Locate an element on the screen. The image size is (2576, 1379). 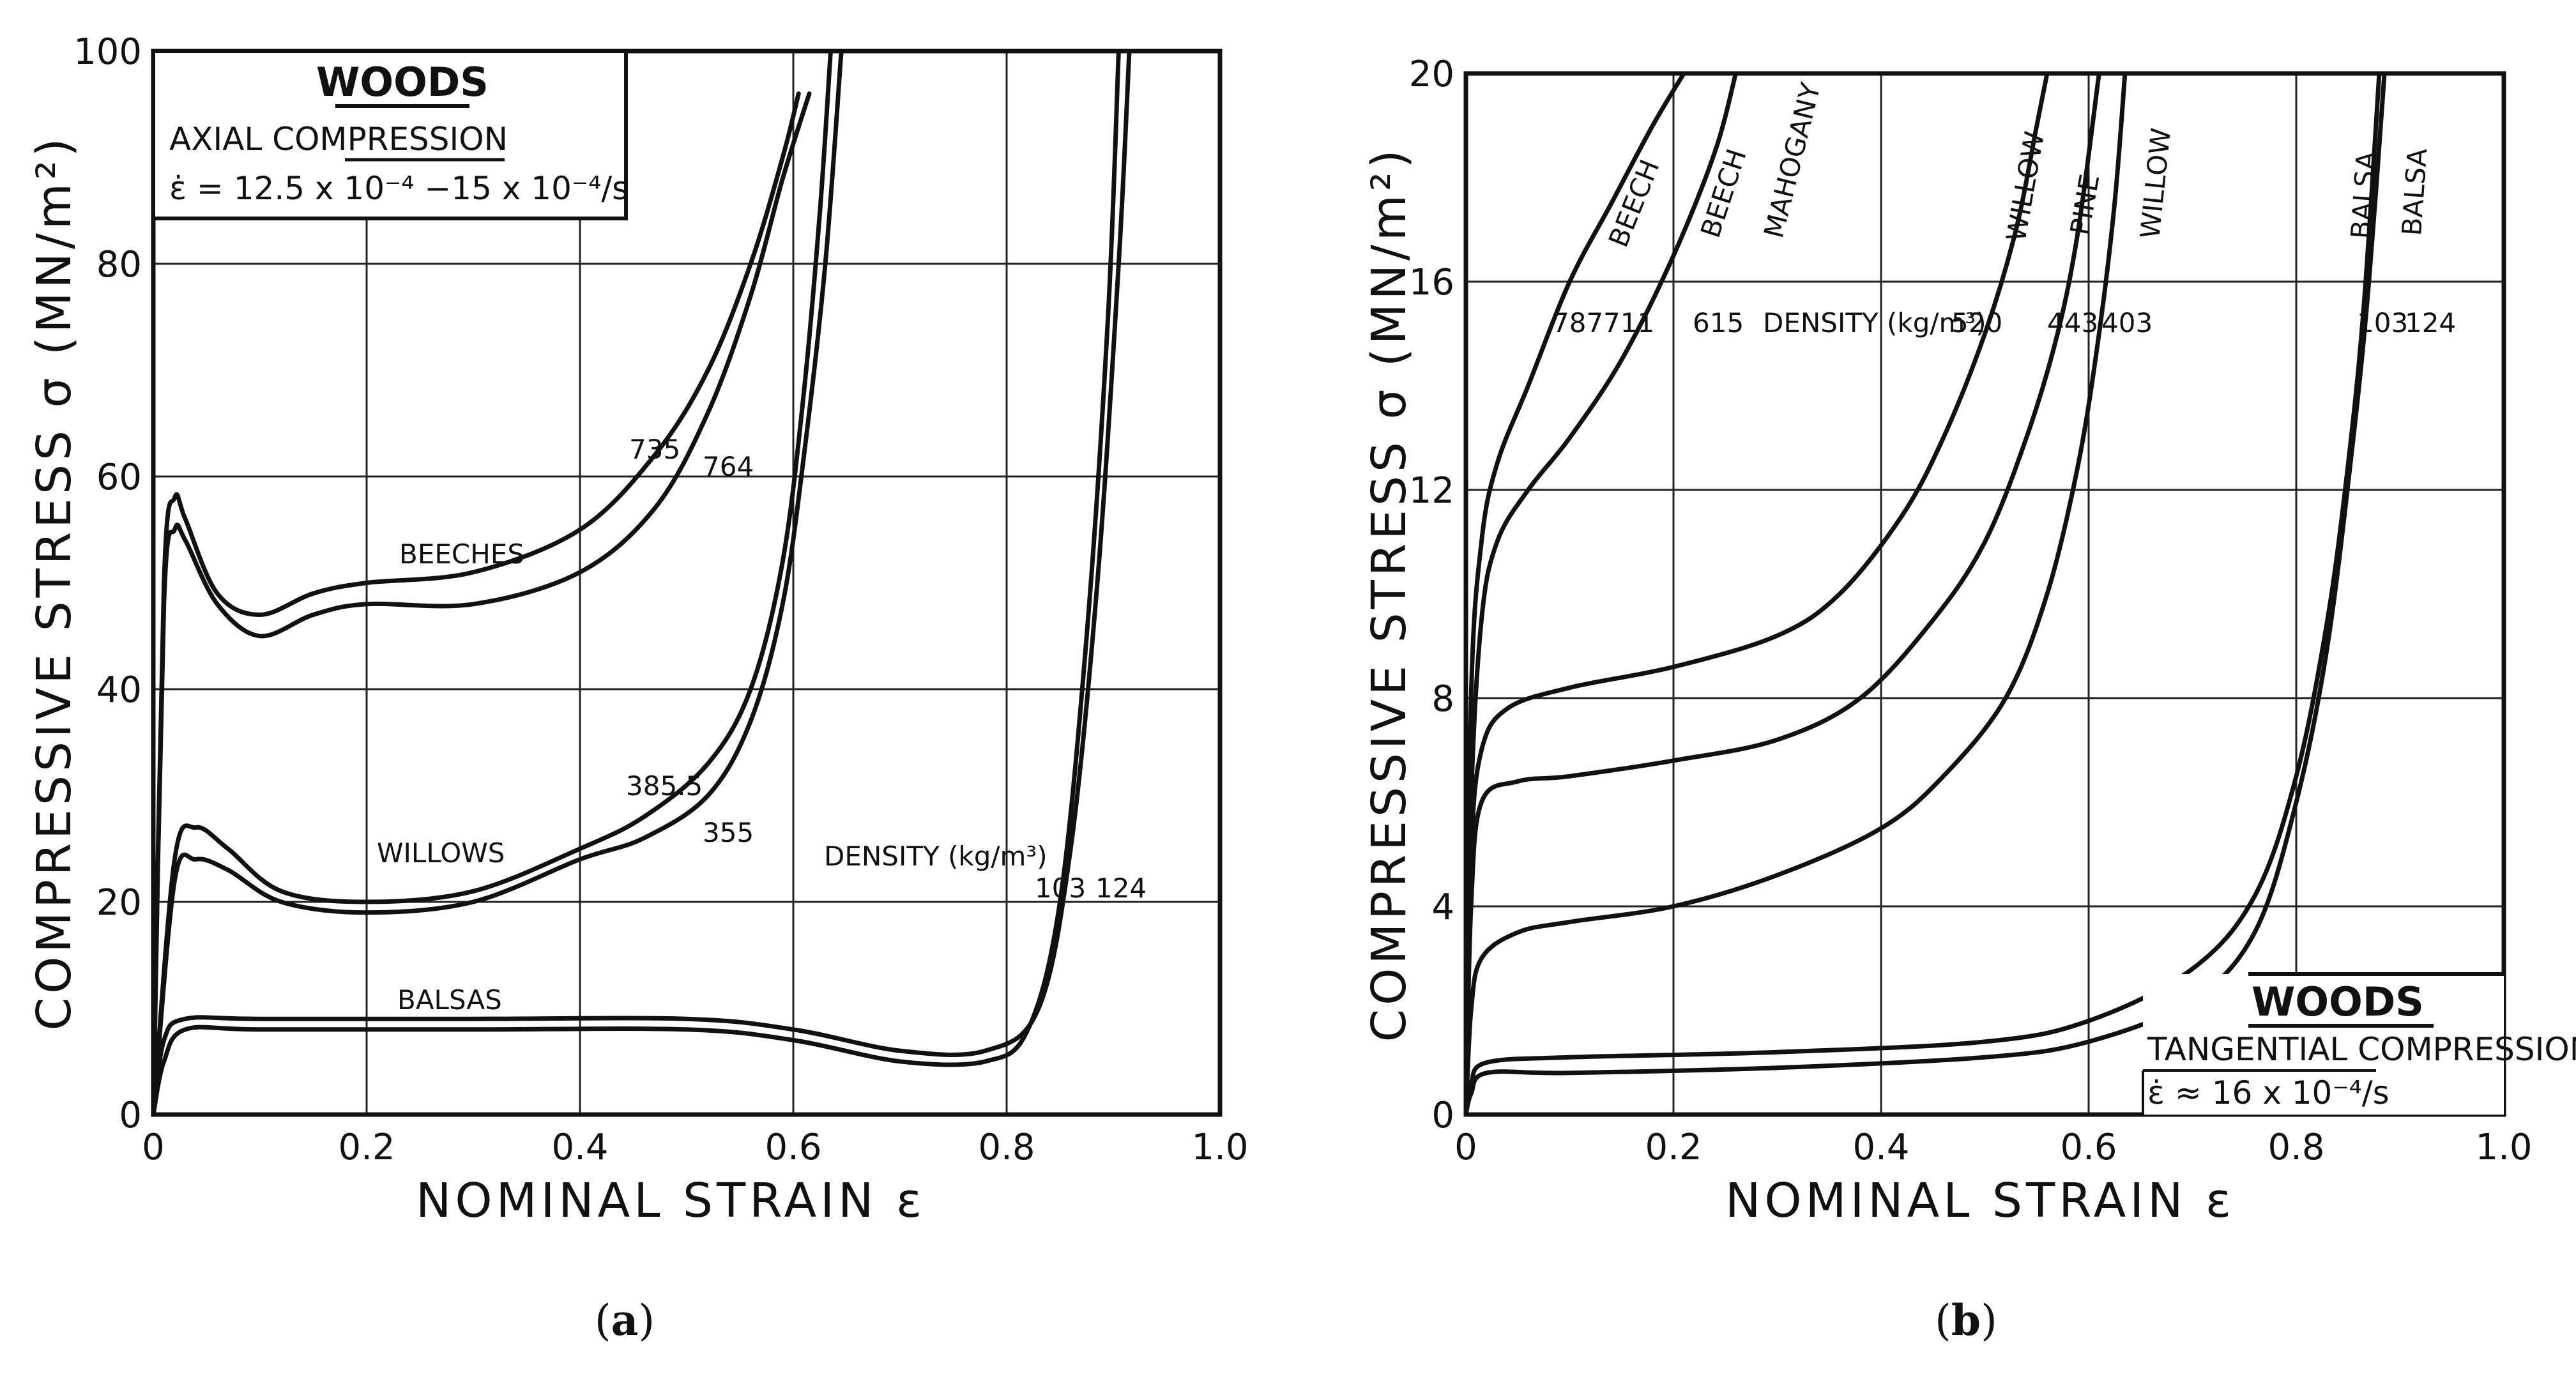
y-tick-b-0: 0 is located at coordinates (1443, 1115).